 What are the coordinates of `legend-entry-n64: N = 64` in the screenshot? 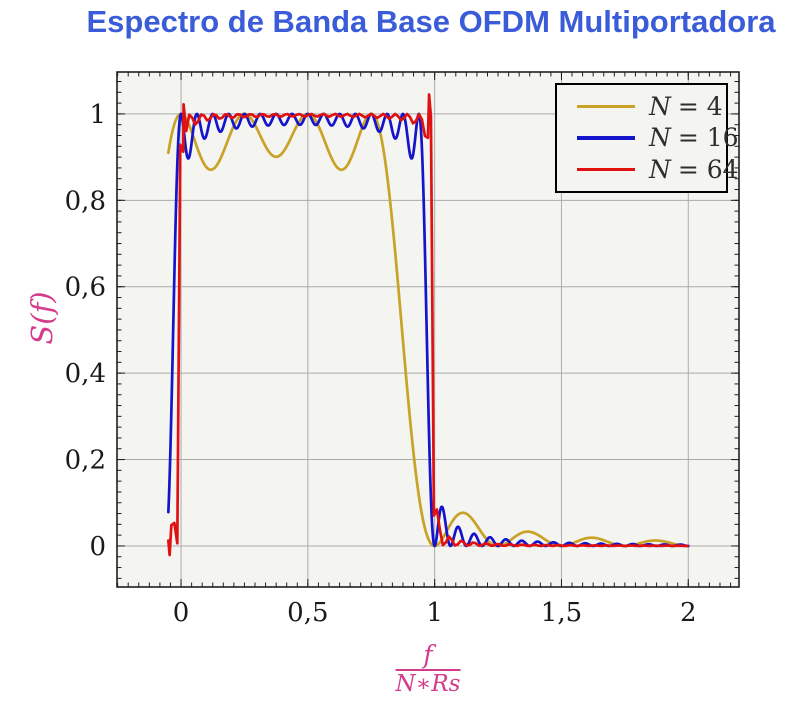 It's located at (658, 169).